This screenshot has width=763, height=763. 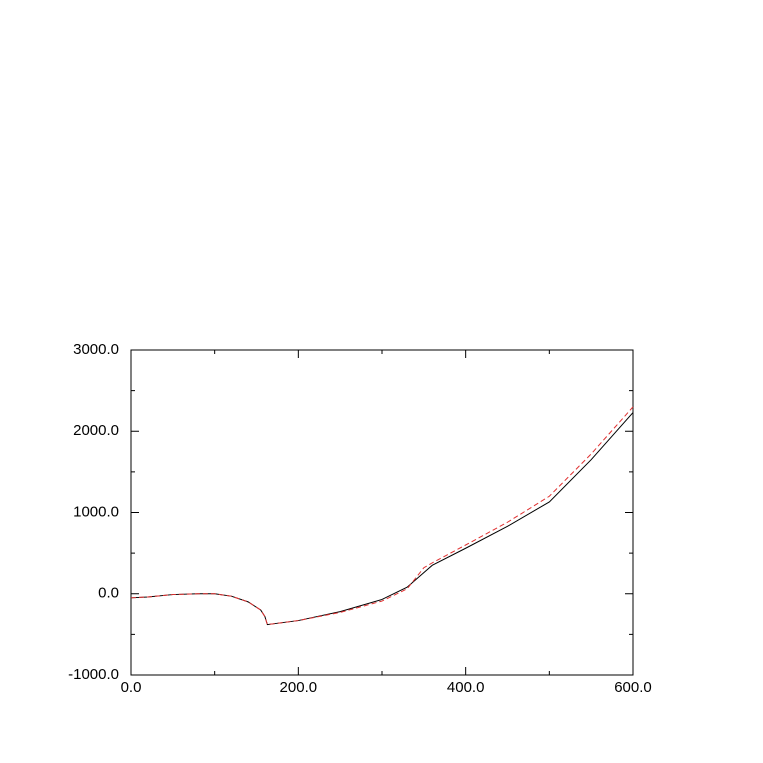 What do you see at coordinates (633, 687) in the screenshot?
I see `x-tick-label: 600.0` at bounding box center [633, 687].